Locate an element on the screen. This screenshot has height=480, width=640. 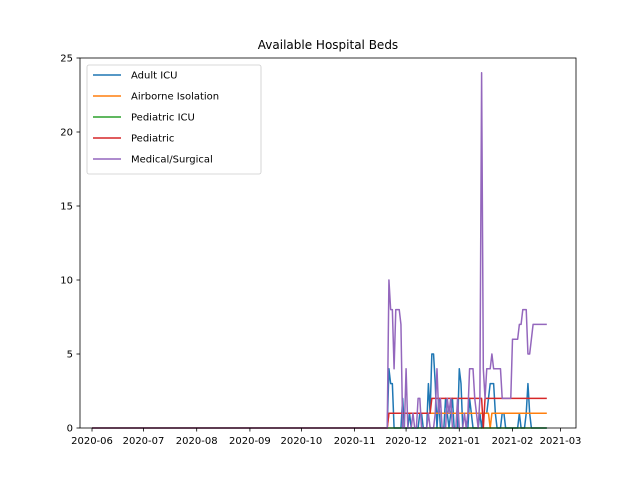
y-tick-label: 15 is located at coordinates (66, 207).